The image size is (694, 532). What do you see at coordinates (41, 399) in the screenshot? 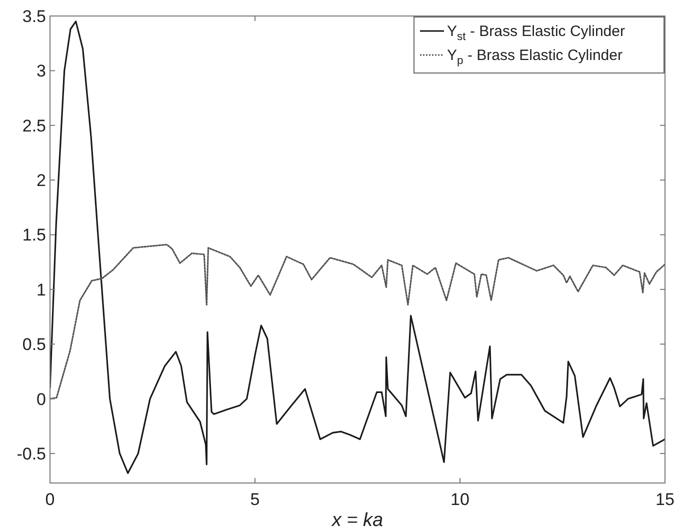
I see `y-tick-label: 0` at bounding box center [41, 399].